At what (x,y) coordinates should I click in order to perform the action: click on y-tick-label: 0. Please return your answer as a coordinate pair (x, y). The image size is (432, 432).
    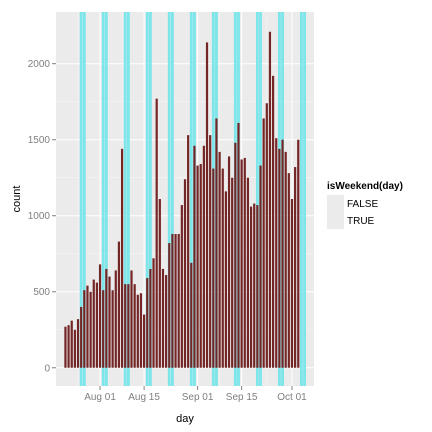
    Looking at the image, I should click on (47, 368).